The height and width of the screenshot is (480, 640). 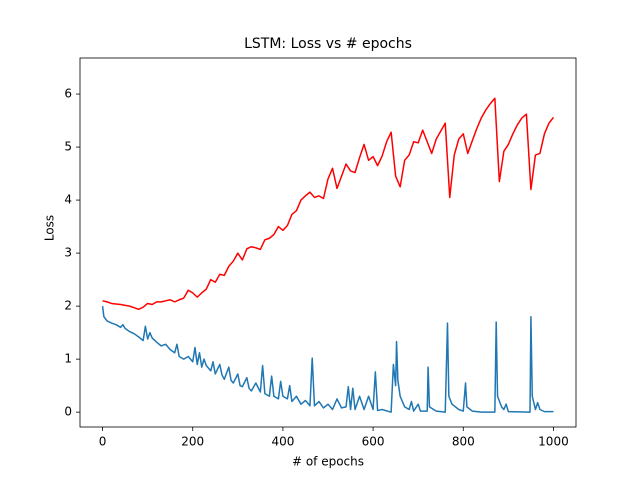 I want to click on x-axis-label: # of epochs, so click(x=328, y=462).